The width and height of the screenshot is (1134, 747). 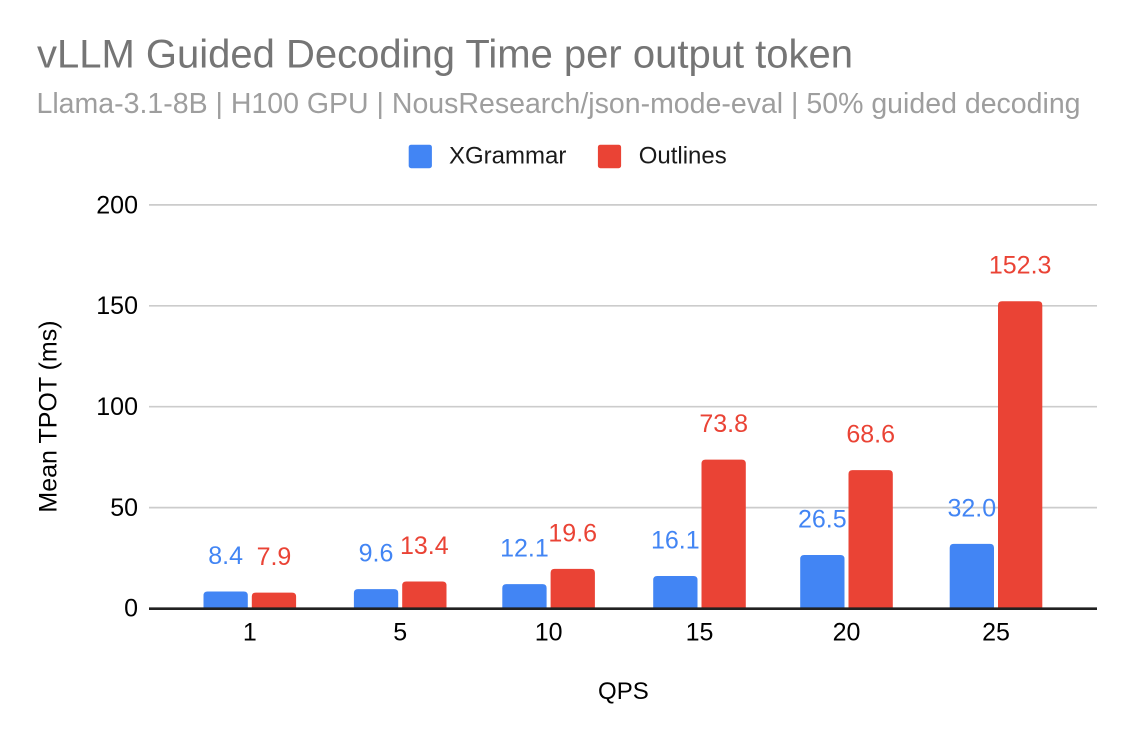 I want to click on svg-text: 19.6, so click(x=572, y=533).